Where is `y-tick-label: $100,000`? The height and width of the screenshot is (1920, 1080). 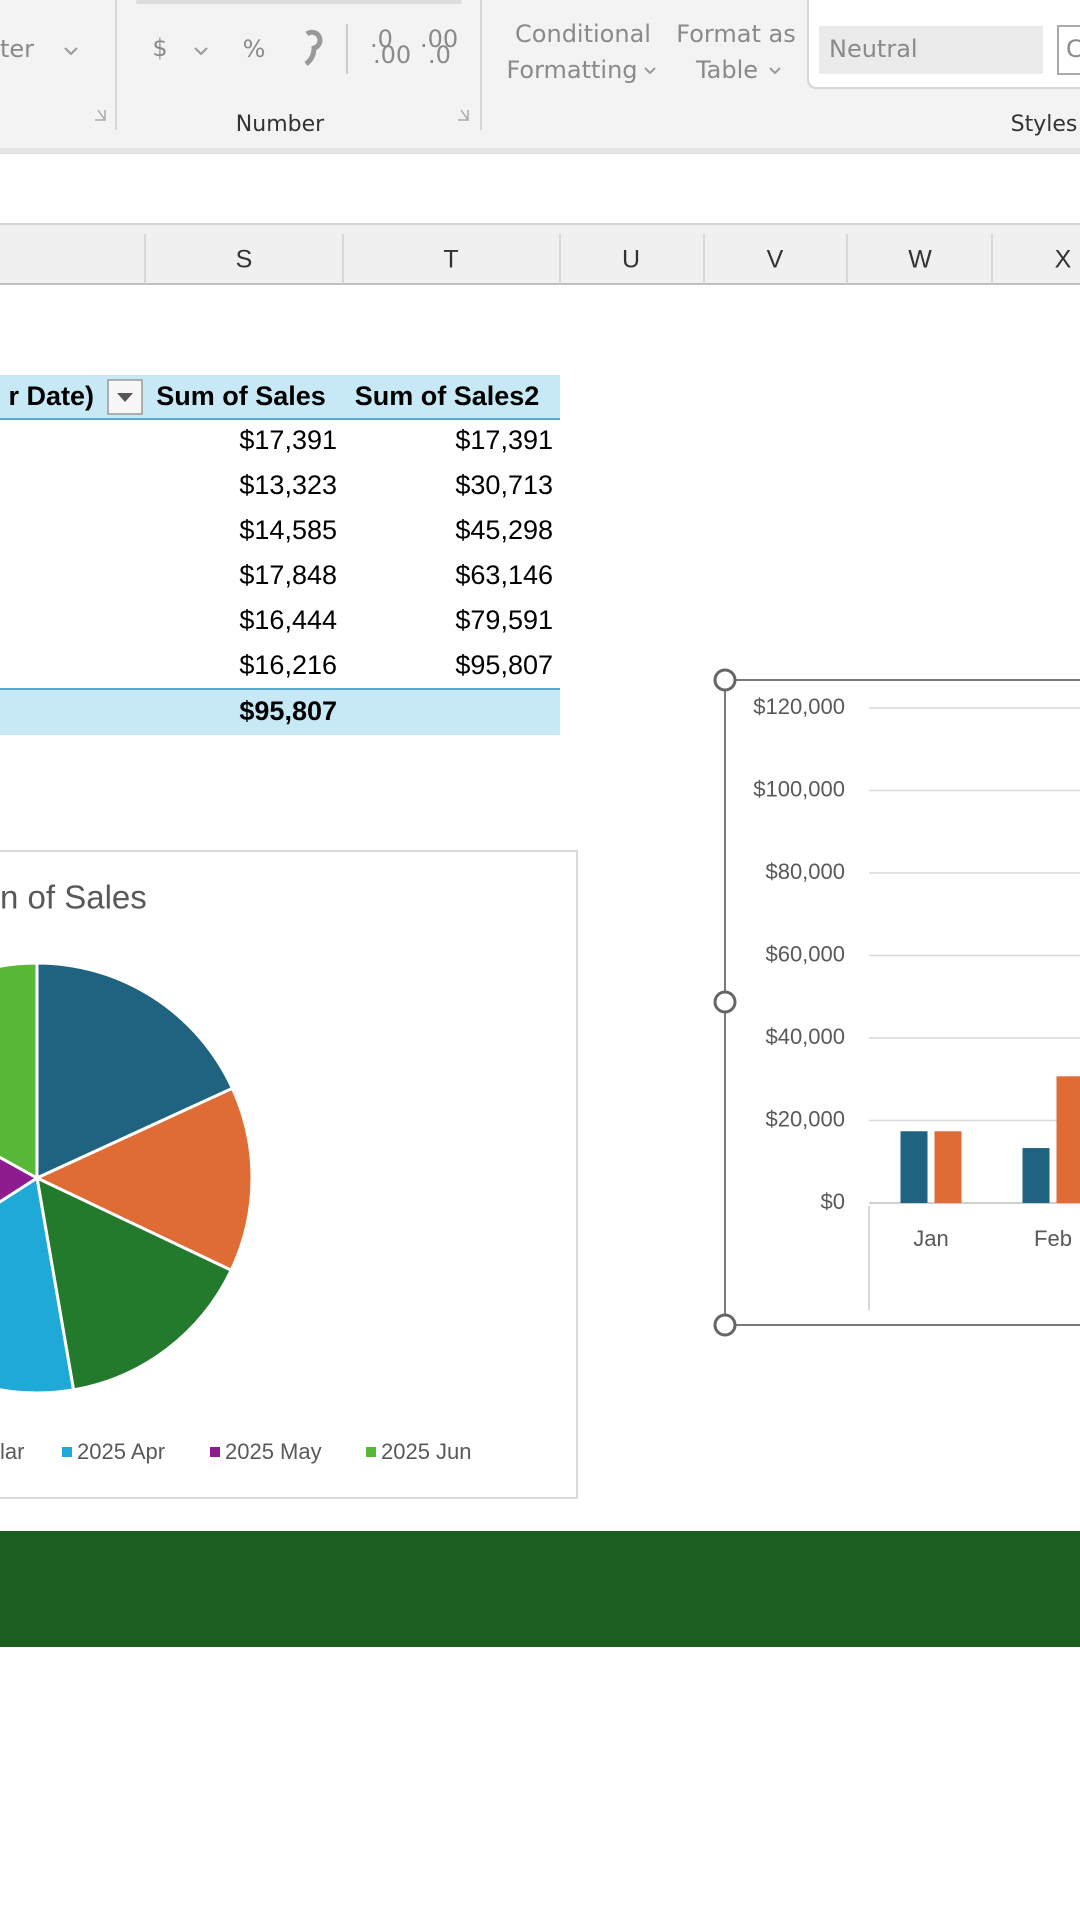
y-tick-label: $100,000 is located at coordinates (799, 788).